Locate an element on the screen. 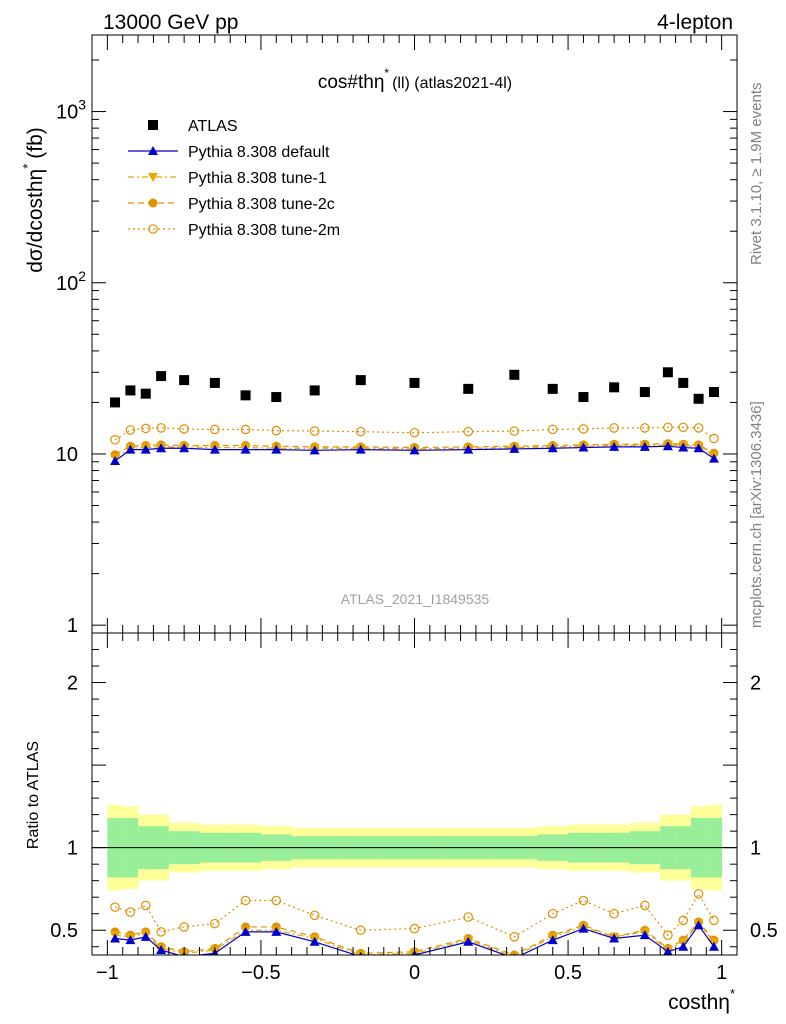  series-line is located at coordinates (414, 451).